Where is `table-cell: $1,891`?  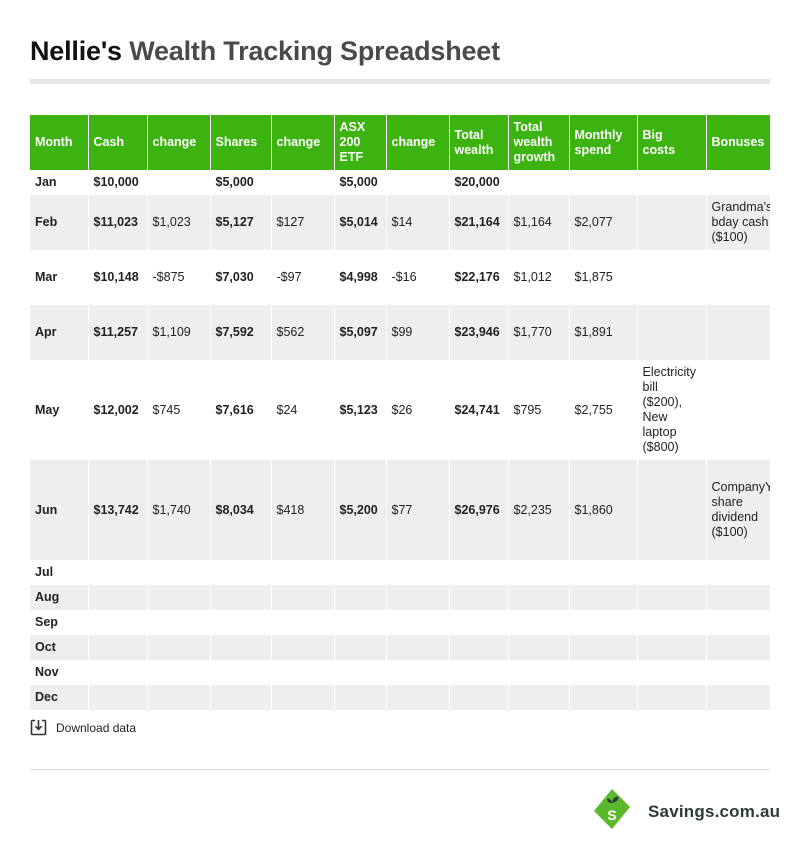
table-cell: $1,891 is located at coordinates (603, 332).